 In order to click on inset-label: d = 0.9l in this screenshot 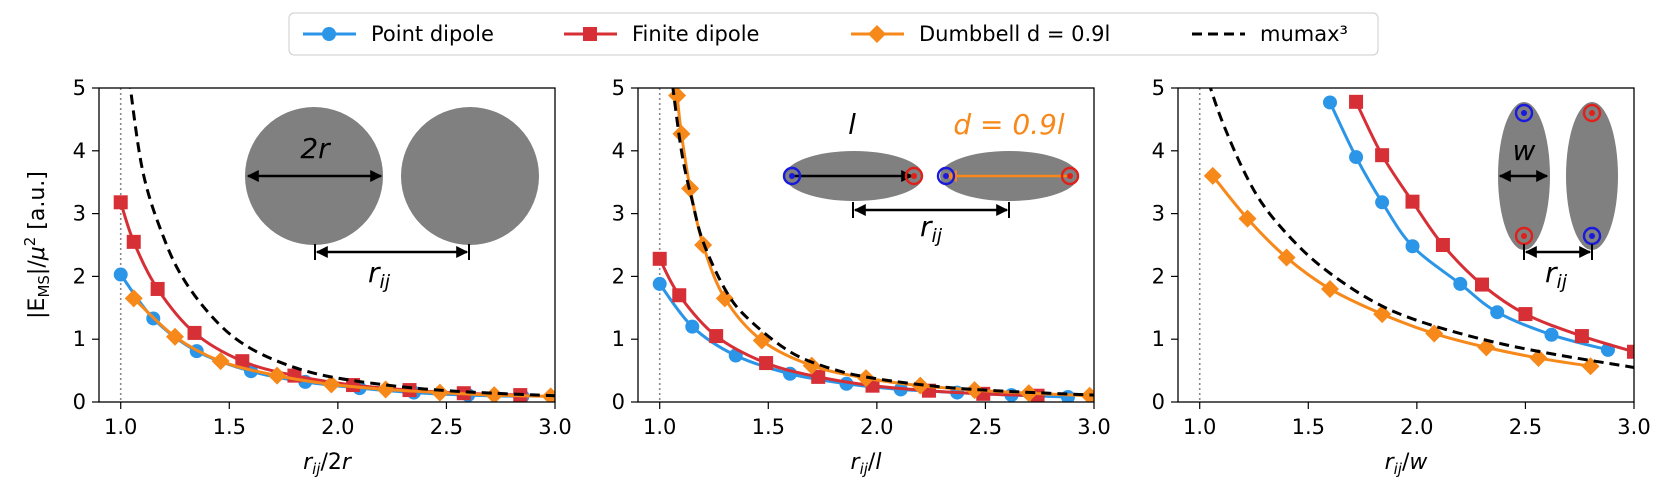, I will do `click(1009, 124)`.